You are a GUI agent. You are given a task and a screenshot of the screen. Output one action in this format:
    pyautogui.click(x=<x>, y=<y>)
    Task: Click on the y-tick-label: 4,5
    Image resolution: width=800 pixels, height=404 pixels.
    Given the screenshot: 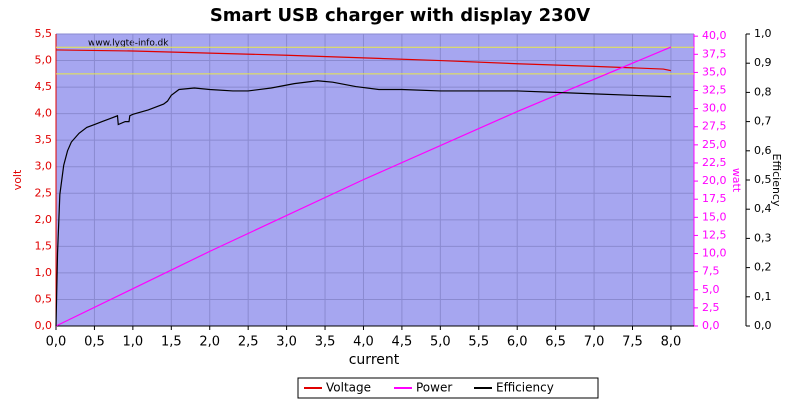 What is the action you would take?
    pyautogui.click(x=44, y=86)
    